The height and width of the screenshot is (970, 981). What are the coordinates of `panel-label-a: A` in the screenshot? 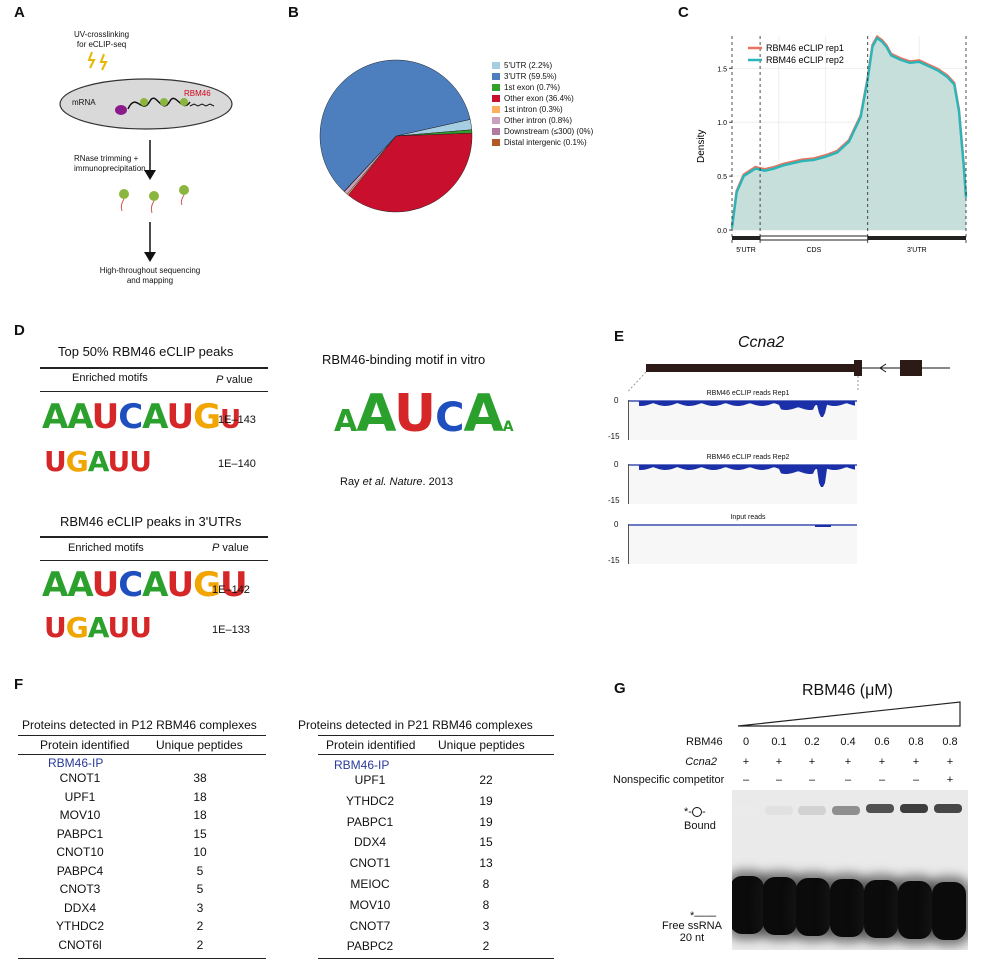 It's located at (19, 12).